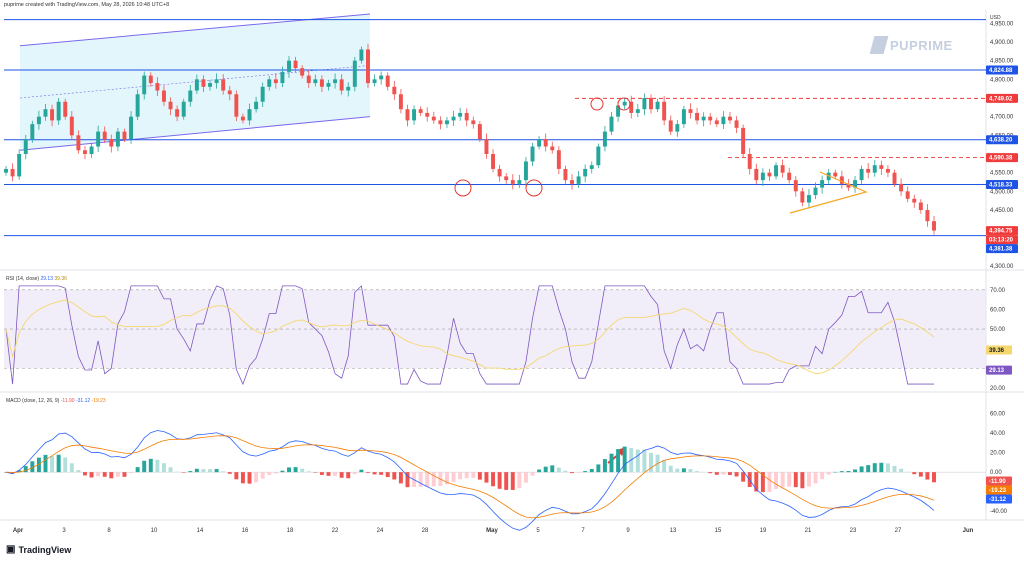 The width and height of the screenshot is (1024, 562). I want to click on macd-tick-label: 0.00, so click(996, 473).